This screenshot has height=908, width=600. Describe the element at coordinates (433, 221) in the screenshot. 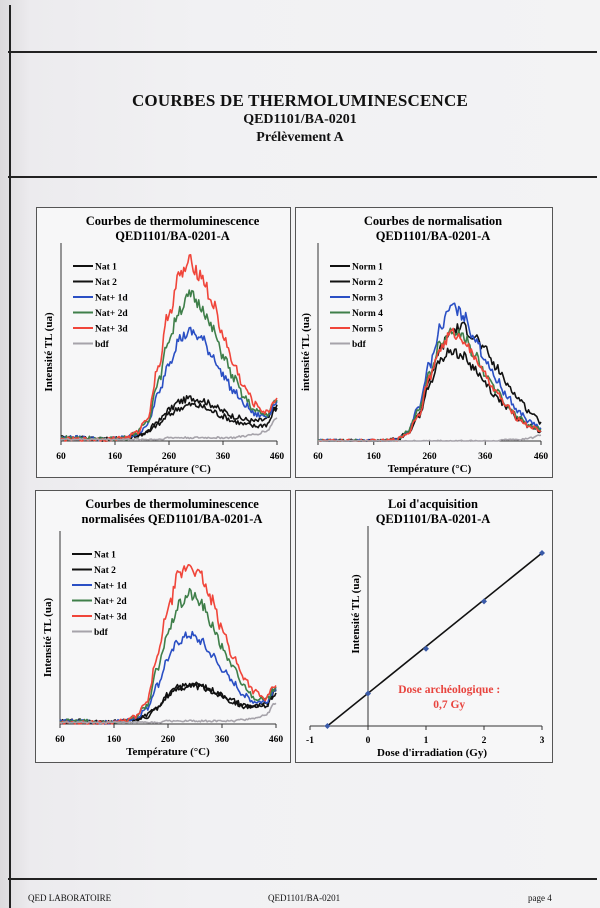

I see `chart-title-line: Courbes de normalisation` at that location.